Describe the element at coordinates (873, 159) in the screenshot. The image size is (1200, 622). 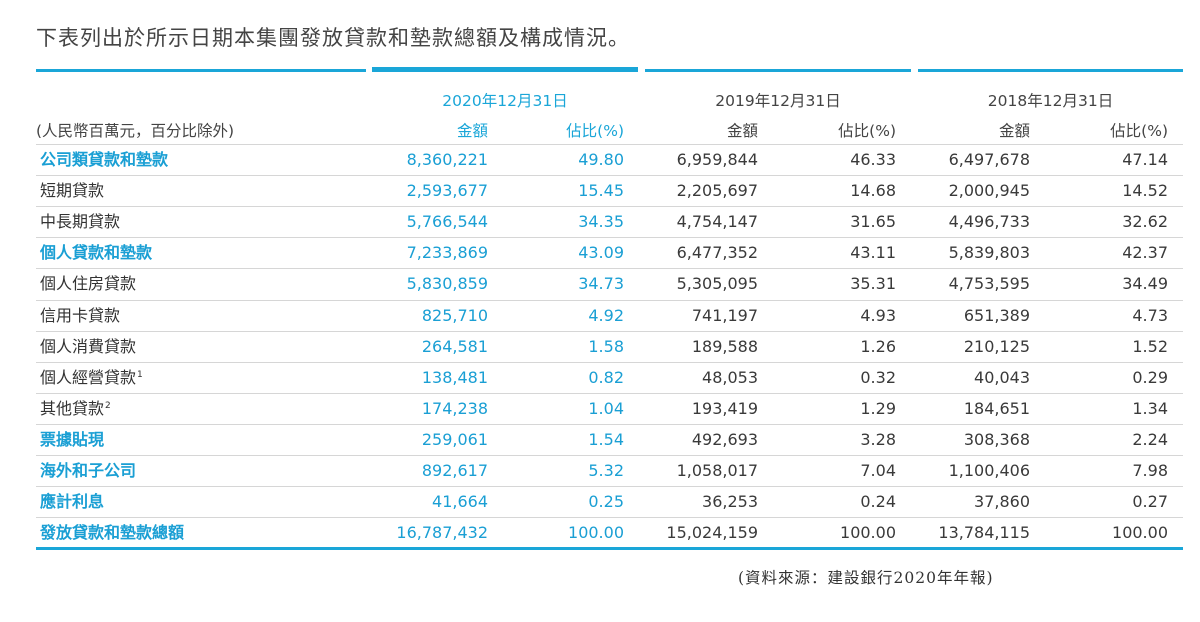
I see `table-cell: 46.33` at that location.